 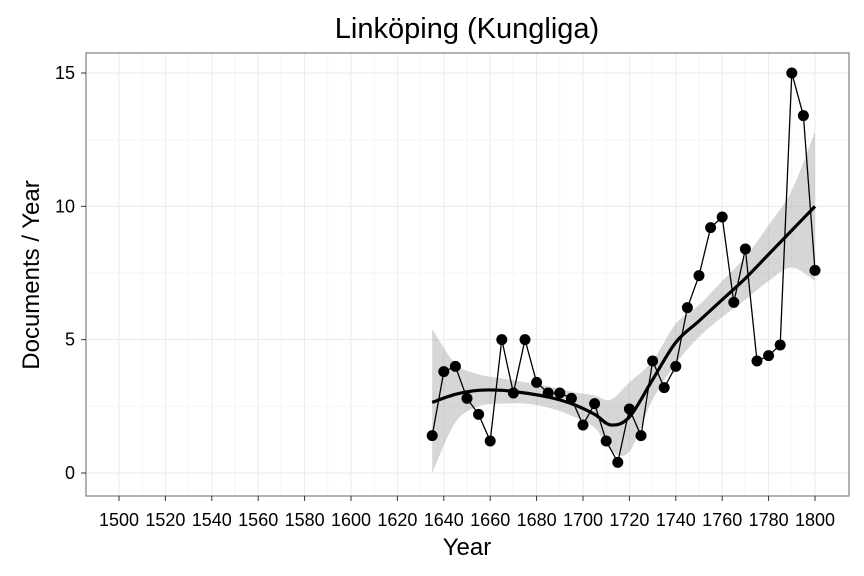 What do you see at coordinates (676, 520) in the screenshot?
I see `x-tick-label: 1740` at bounding box center [676, 520].